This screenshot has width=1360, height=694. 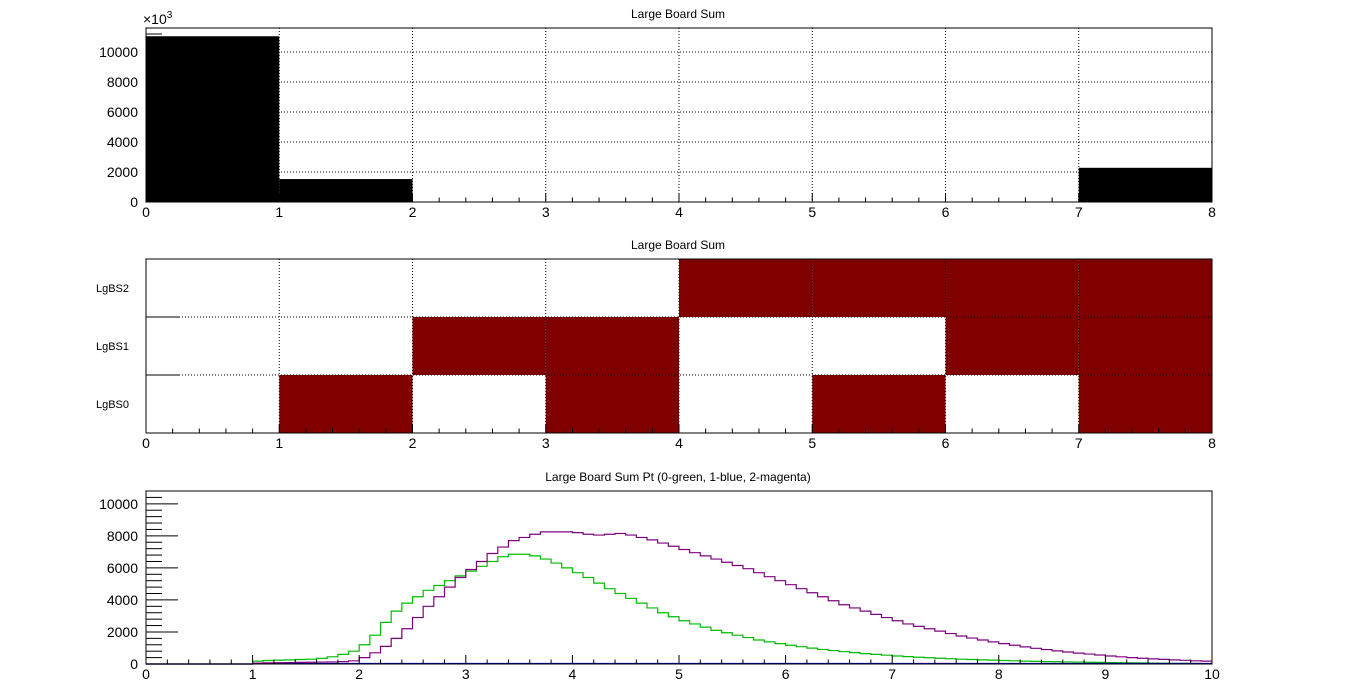 What do you see at coordinates (112, 347) in the screenshot?
I see `y-row-label: LgBS1` at bounding box center [112, 347].